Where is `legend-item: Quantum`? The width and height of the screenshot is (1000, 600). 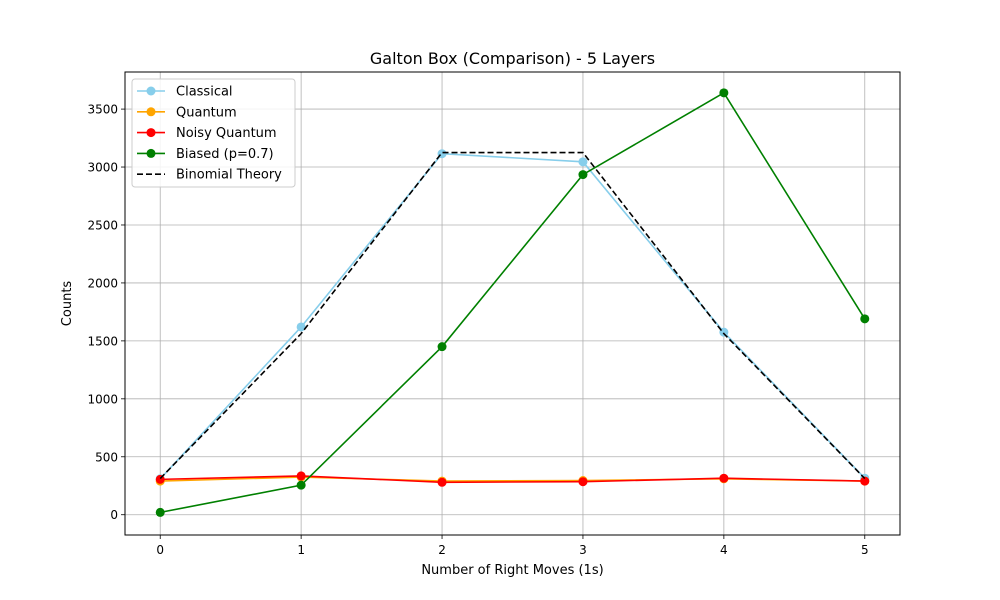 legend-item: Quantum is located at coordinates (187, 112).